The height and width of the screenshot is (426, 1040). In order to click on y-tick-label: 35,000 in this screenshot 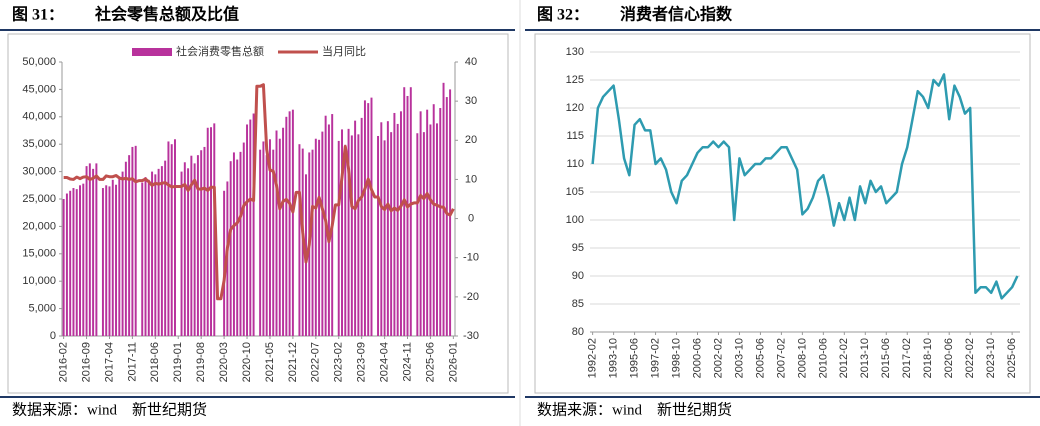, I will do `click(39, 144)`.